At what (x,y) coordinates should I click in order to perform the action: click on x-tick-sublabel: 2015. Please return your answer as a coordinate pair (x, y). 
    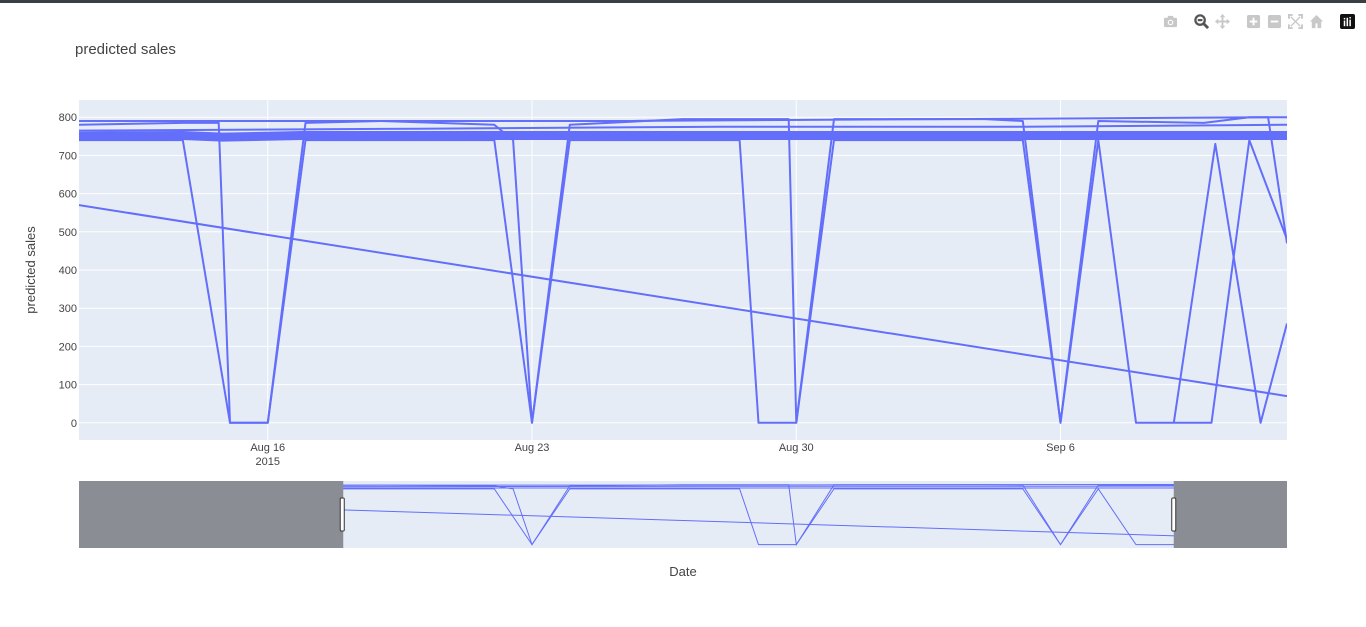
    Looking at the image, I should click on (268, 462).